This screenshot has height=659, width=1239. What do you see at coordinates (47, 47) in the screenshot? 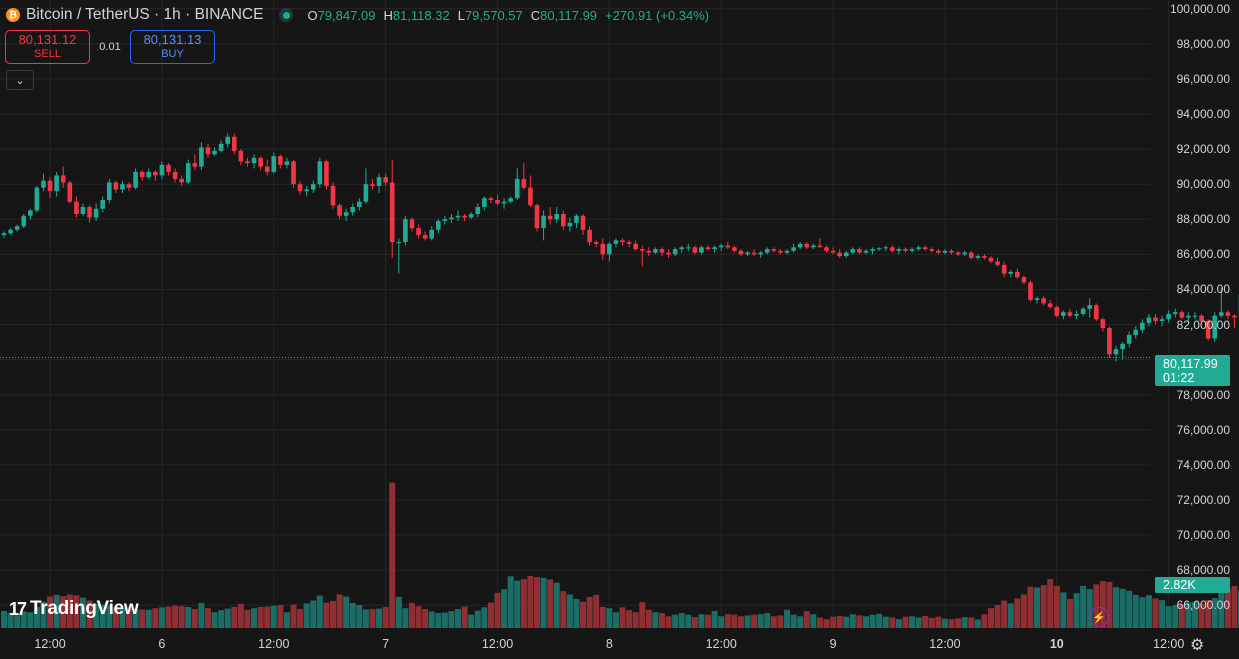
I see `sell-button: 80,131.12 SELL` at bounding box center [47, 47].